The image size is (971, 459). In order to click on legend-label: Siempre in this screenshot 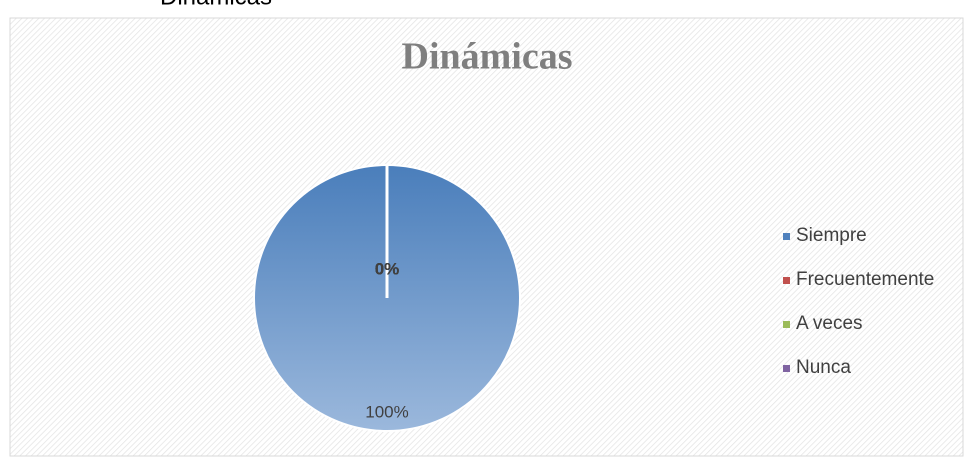, I will do `click(831, 235)`.